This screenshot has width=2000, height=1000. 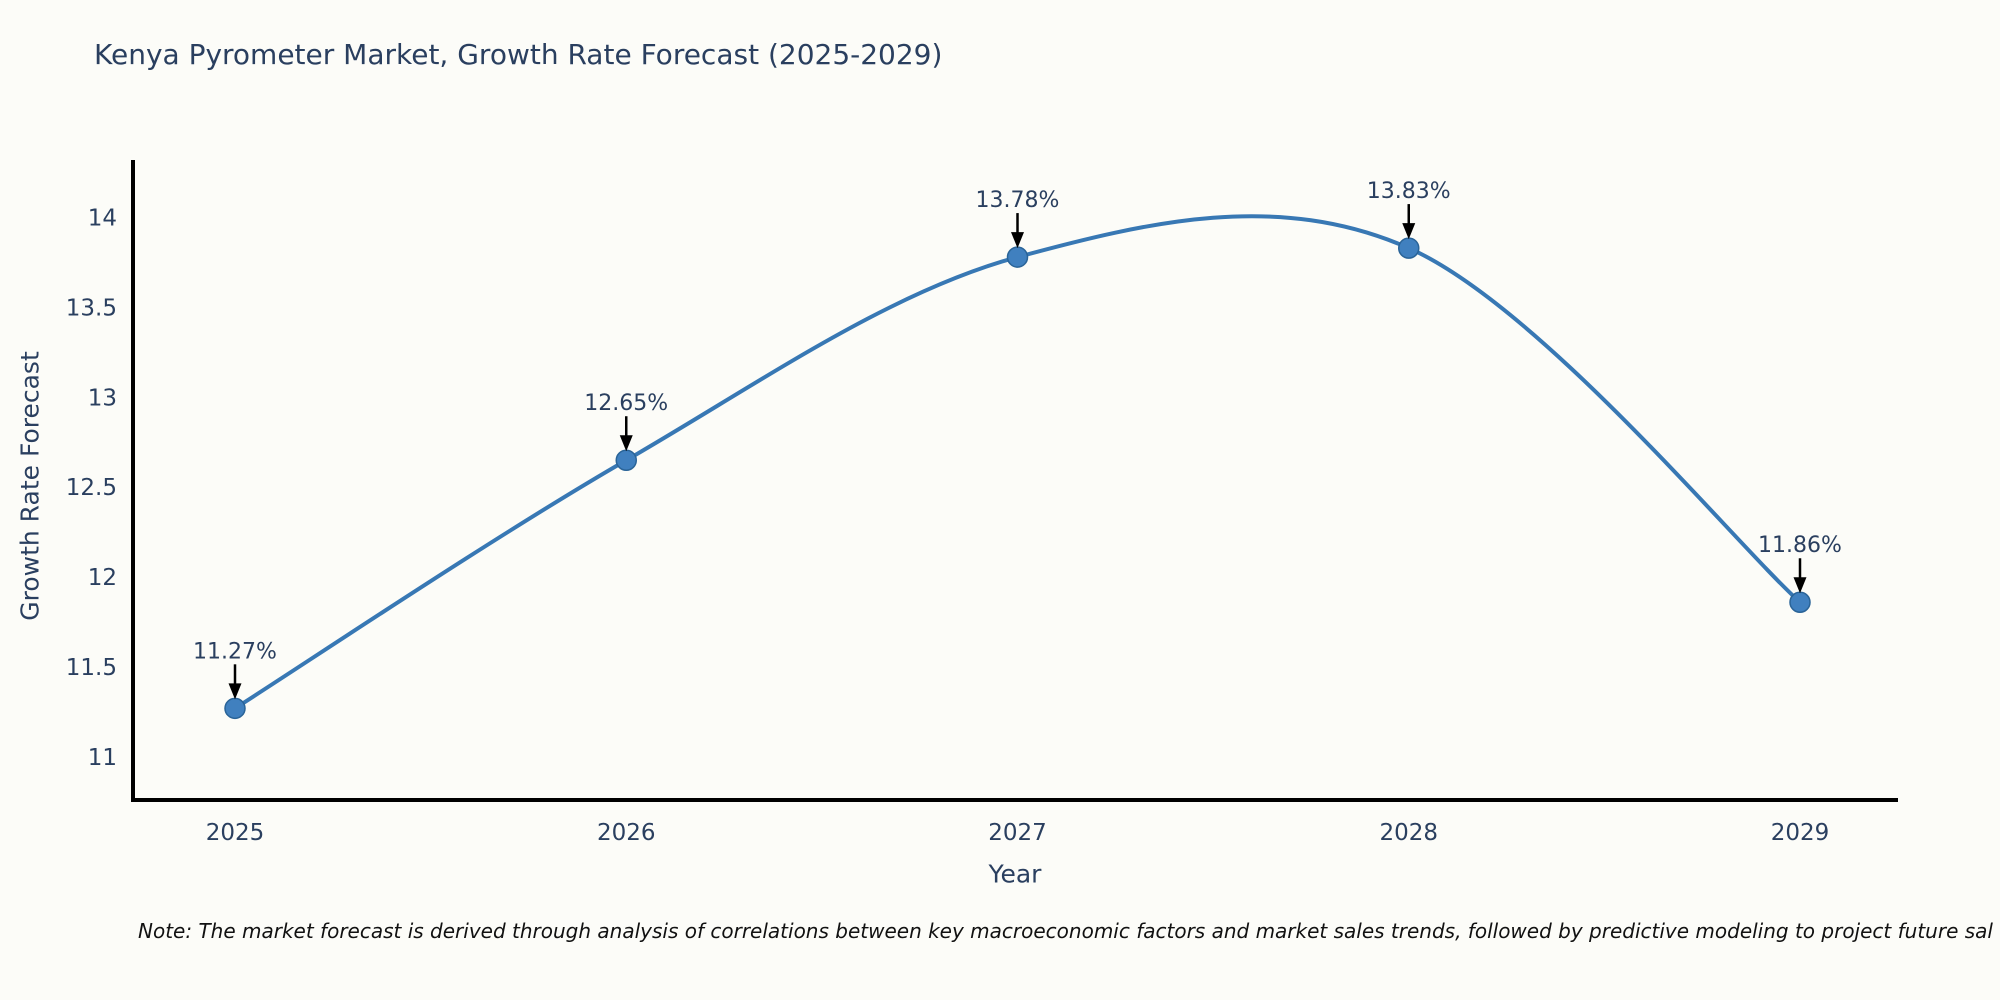 I want to click on point-annotation-label: 11.27%, so click(x=235, y=651).